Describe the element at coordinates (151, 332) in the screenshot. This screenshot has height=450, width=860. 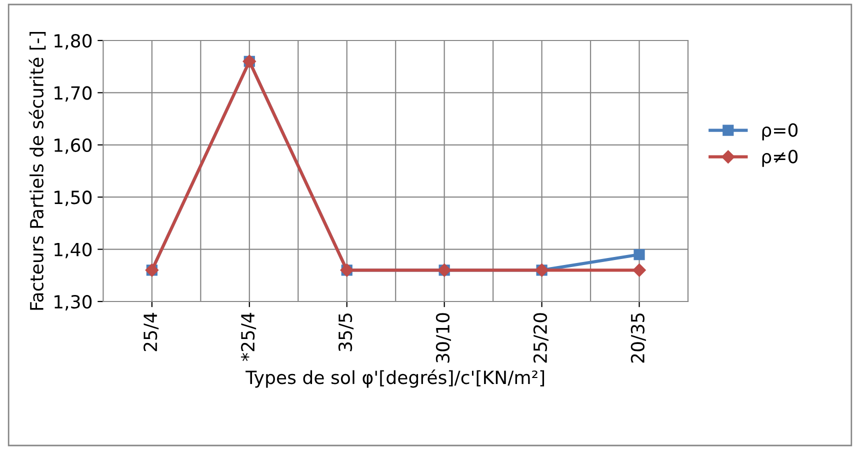
I see `x-tick-label: 25/4` at that location.